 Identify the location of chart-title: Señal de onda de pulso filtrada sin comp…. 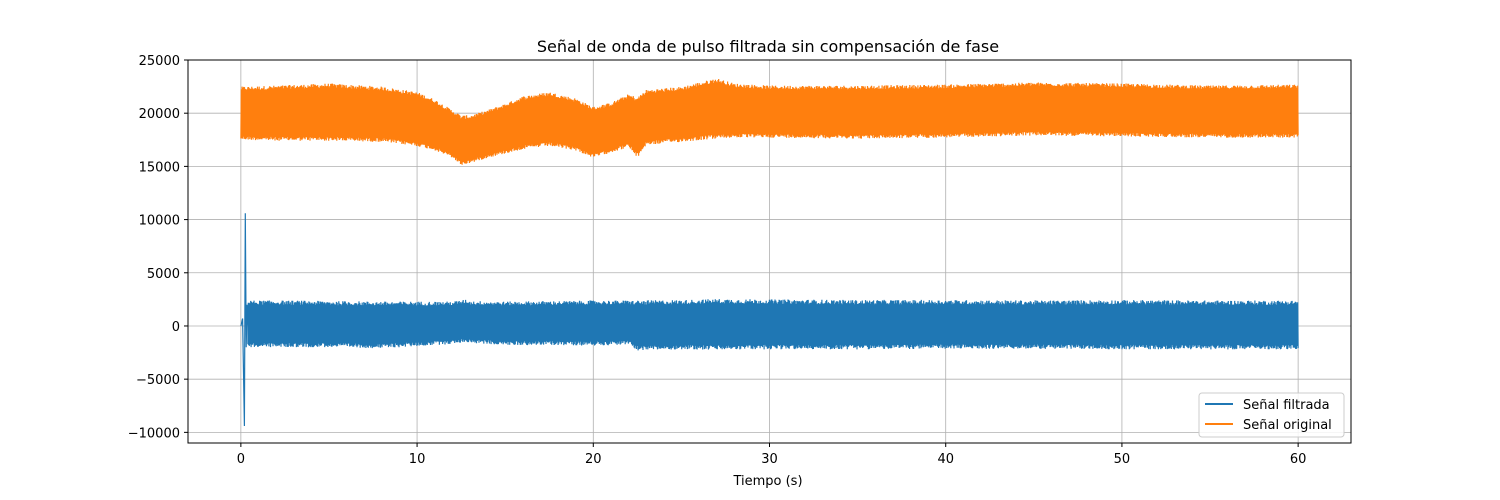
(768, 46).